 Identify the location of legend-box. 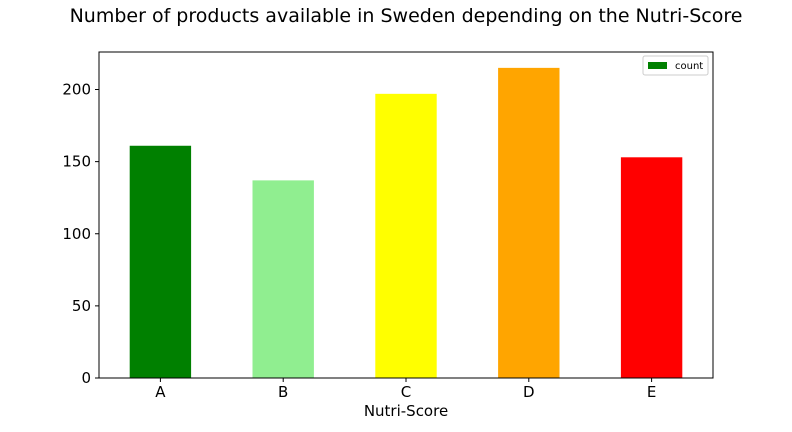
(675, 65).